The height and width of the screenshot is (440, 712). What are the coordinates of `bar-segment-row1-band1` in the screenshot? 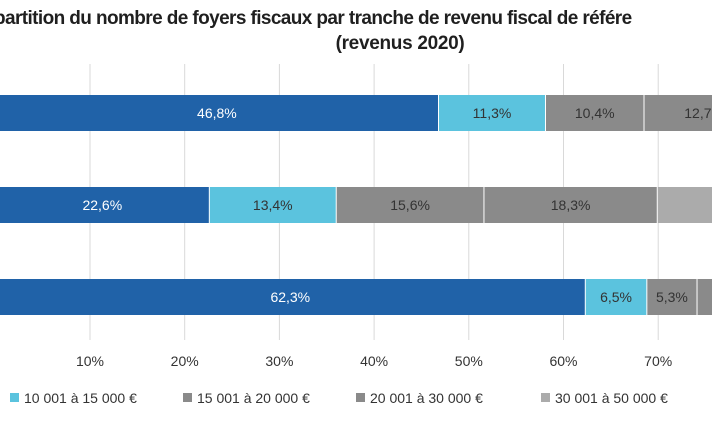 It's located at (219, 113).